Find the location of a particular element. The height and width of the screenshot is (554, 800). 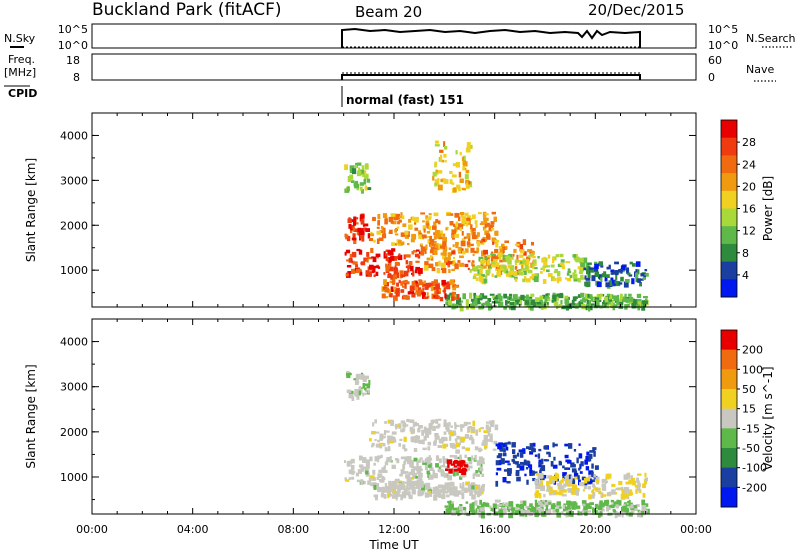

y-tick-label: 4000 is located at coordinates (74, 342).